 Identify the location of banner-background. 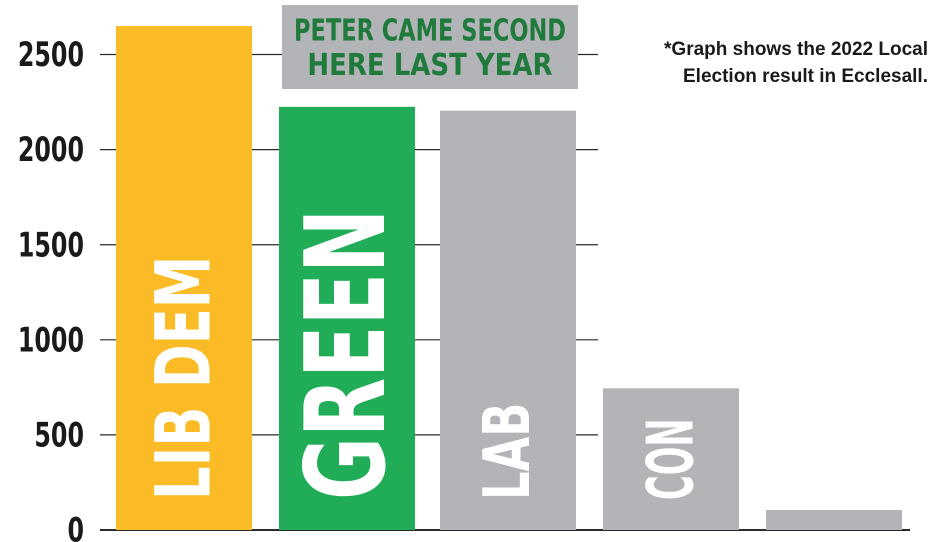
(430, 47).